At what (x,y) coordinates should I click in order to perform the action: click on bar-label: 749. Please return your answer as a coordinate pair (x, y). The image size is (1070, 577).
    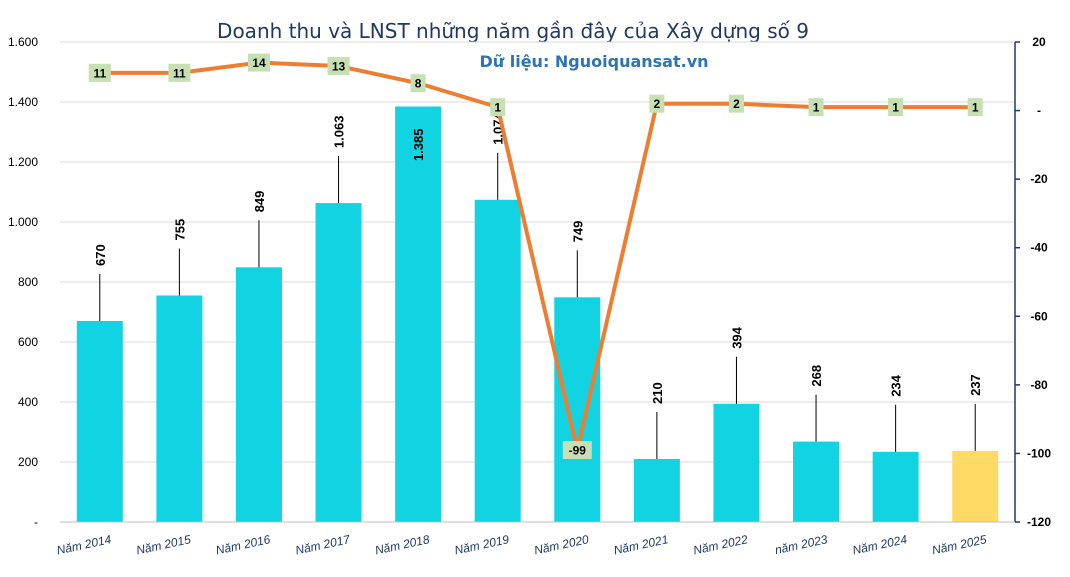
    Looking at the image, I should click on (577, 232).